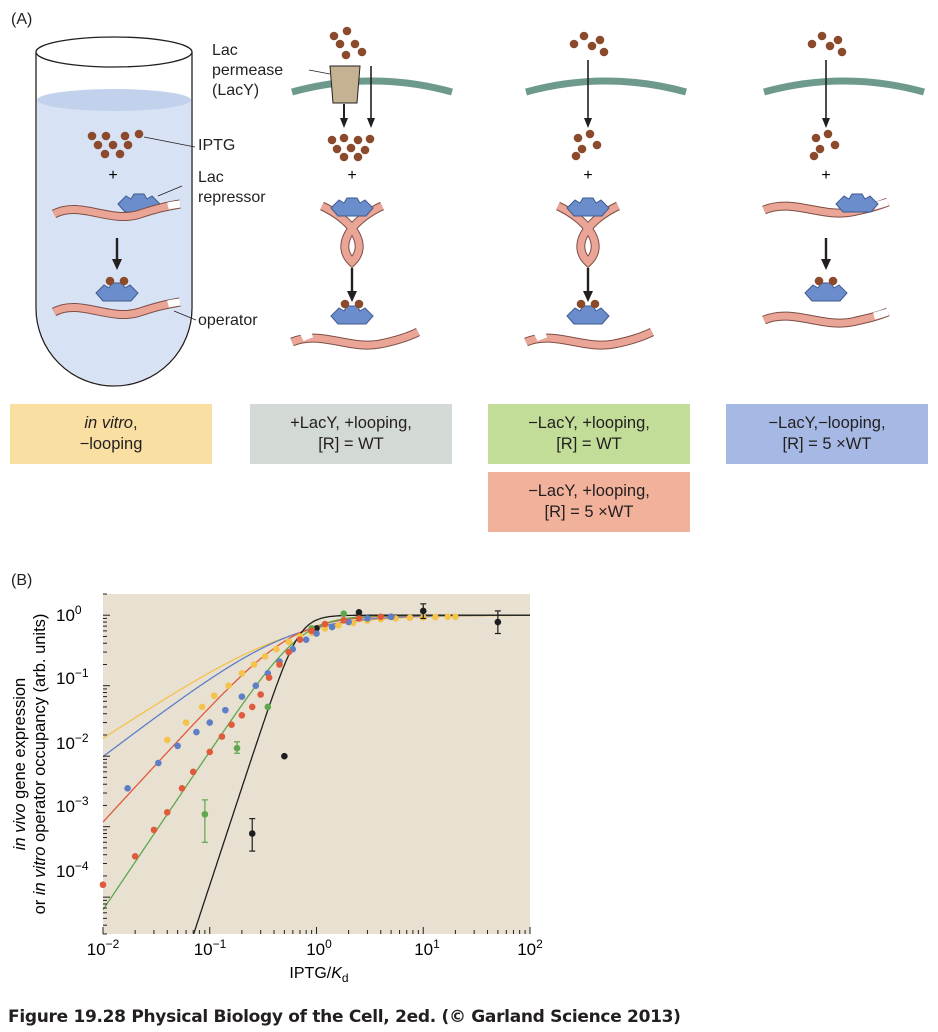 This screenshot has width=938, height=1032. What do you see at coordinates (319, 948) in the screenshot?
I see `x-tick-label: 10⁰` at bounding box center [319, 948].